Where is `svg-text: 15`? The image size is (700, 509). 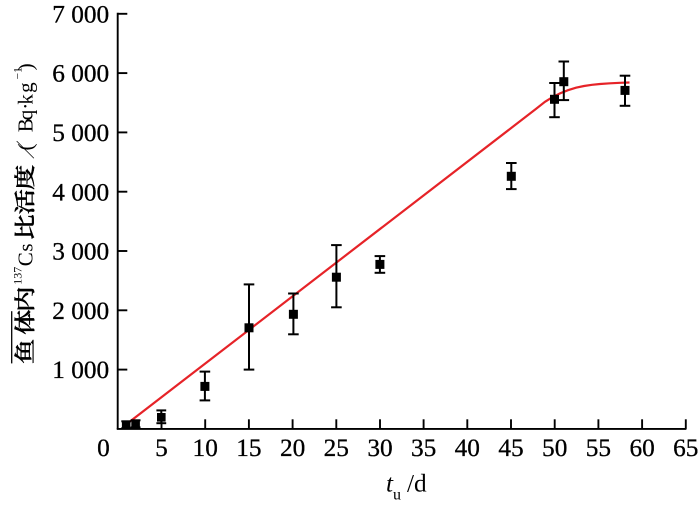 svg-text: 15 is located at coordinates (248, 448).